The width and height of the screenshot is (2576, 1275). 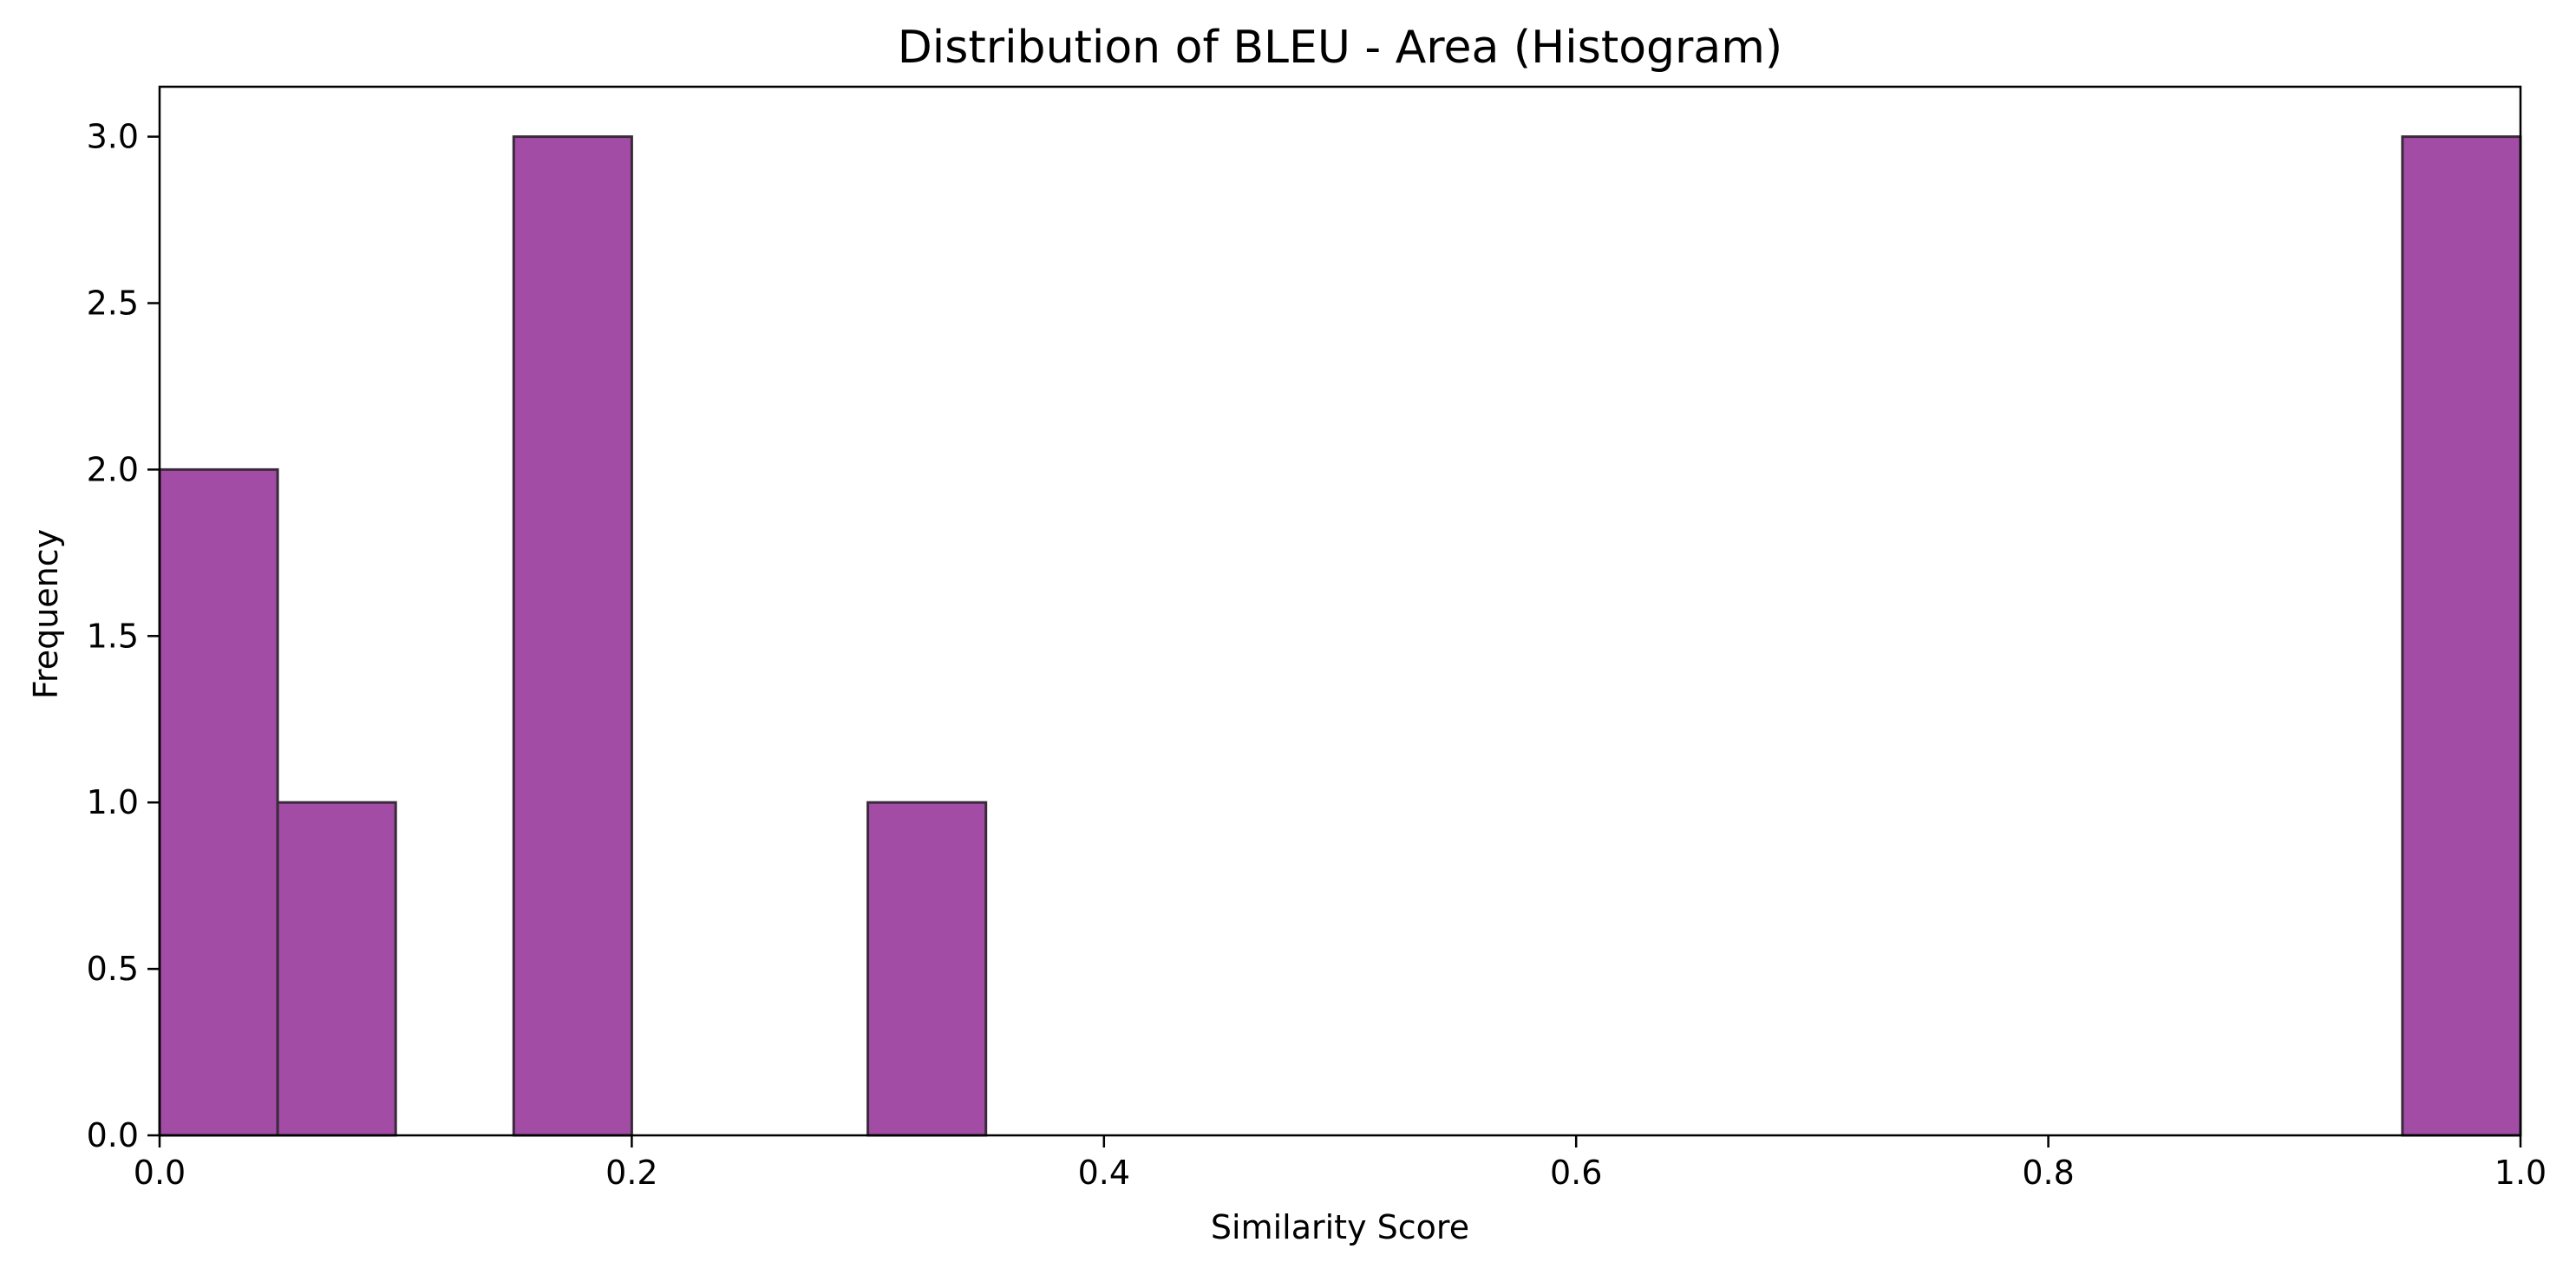 I want to click on y-tick-label: 0.0, so click(x=113, y=1135).